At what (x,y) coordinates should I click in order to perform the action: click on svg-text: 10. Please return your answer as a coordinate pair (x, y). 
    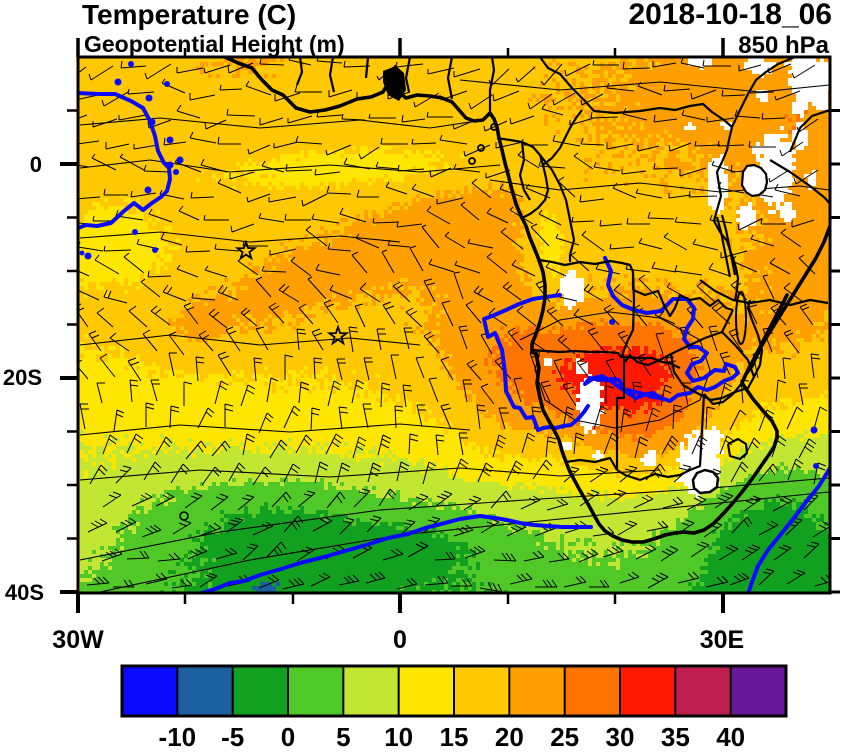
    Looking at the image, I should click on (398, 736).